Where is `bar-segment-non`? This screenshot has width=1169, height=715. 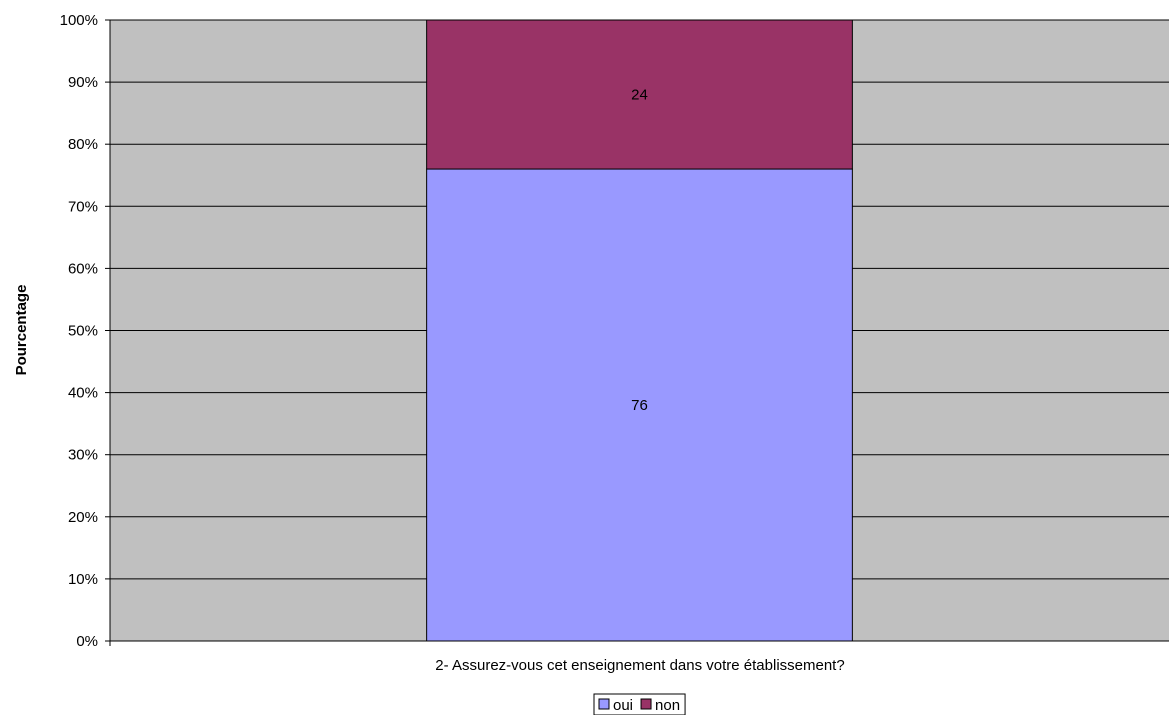 bar-segment-non is located at coordinates (639, 94).